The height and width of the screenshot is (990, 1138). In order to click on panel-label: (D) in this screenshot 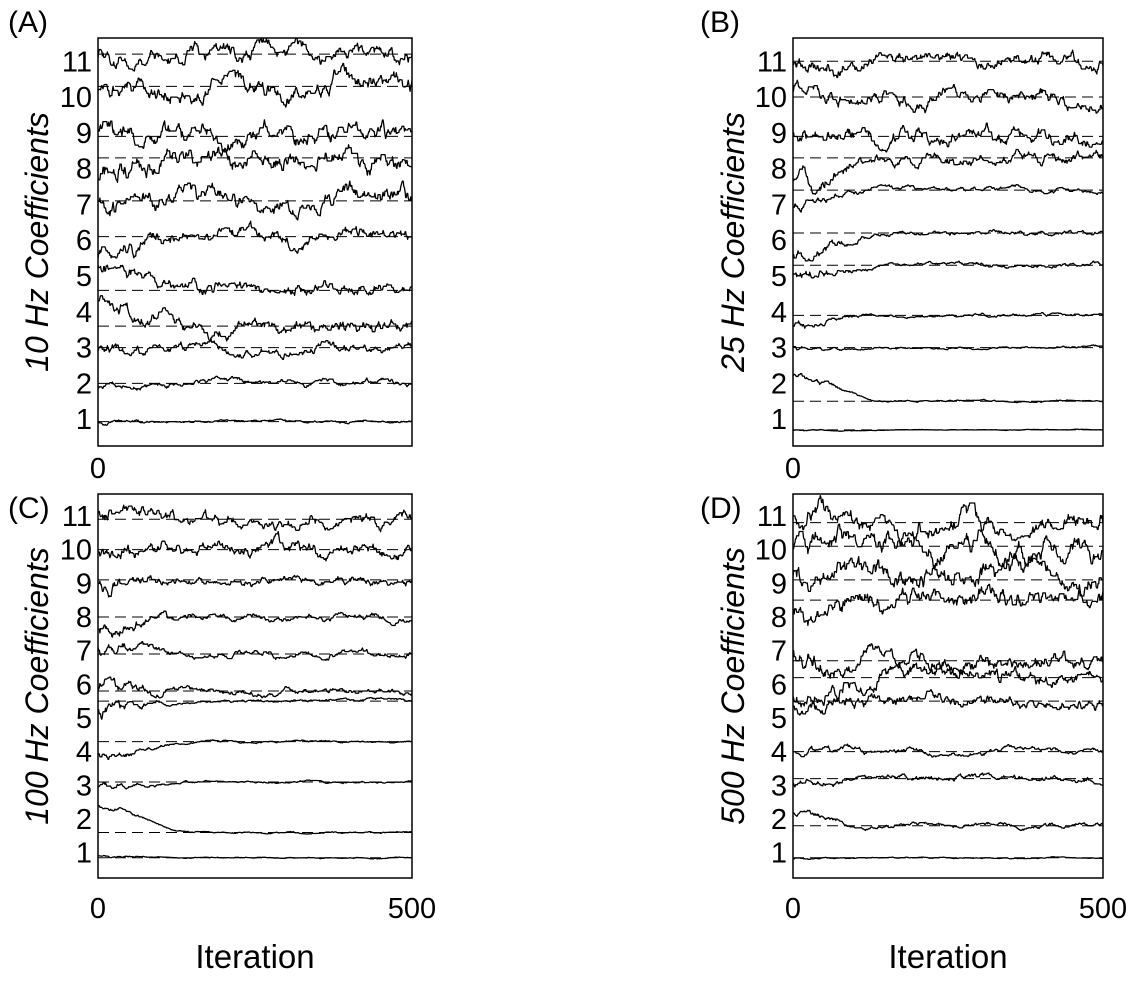, I will do `click(721, 508)`.